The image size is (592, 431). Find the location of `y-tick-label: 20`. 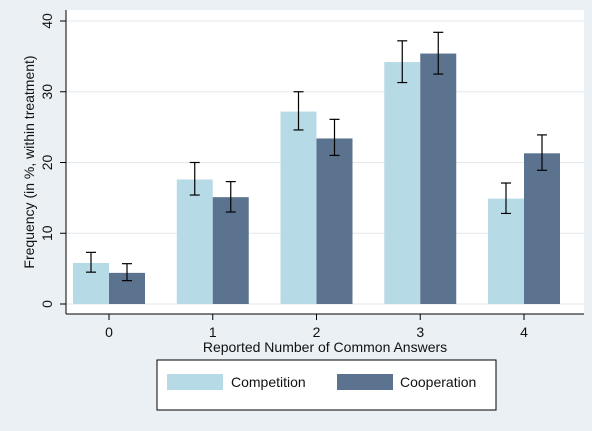

y-tick-label: 20 is located at coordinates (47, 163).